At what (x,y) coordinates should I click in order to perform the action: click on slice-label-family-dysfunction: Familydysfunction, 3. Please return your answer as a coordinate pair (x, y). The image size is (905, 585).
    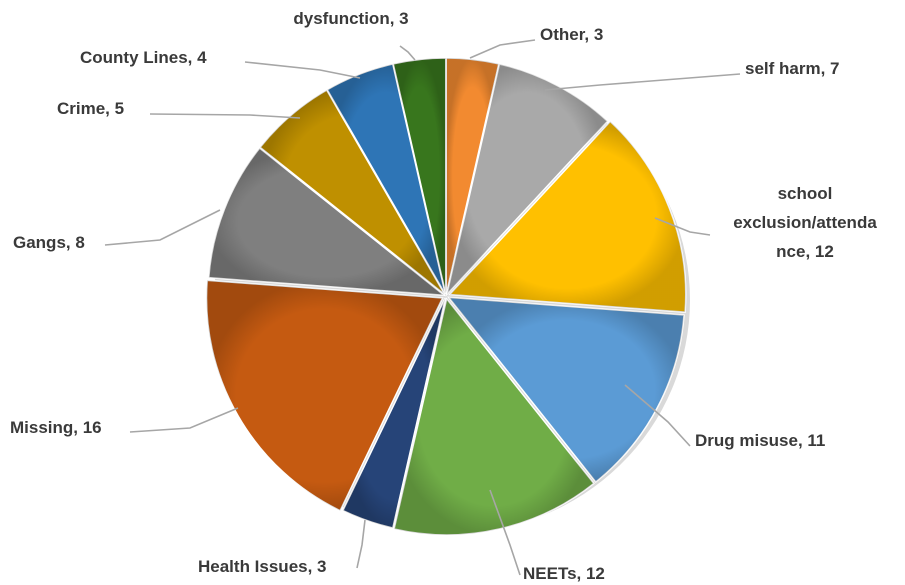
    Looking at the image, I should click on (350, 14).